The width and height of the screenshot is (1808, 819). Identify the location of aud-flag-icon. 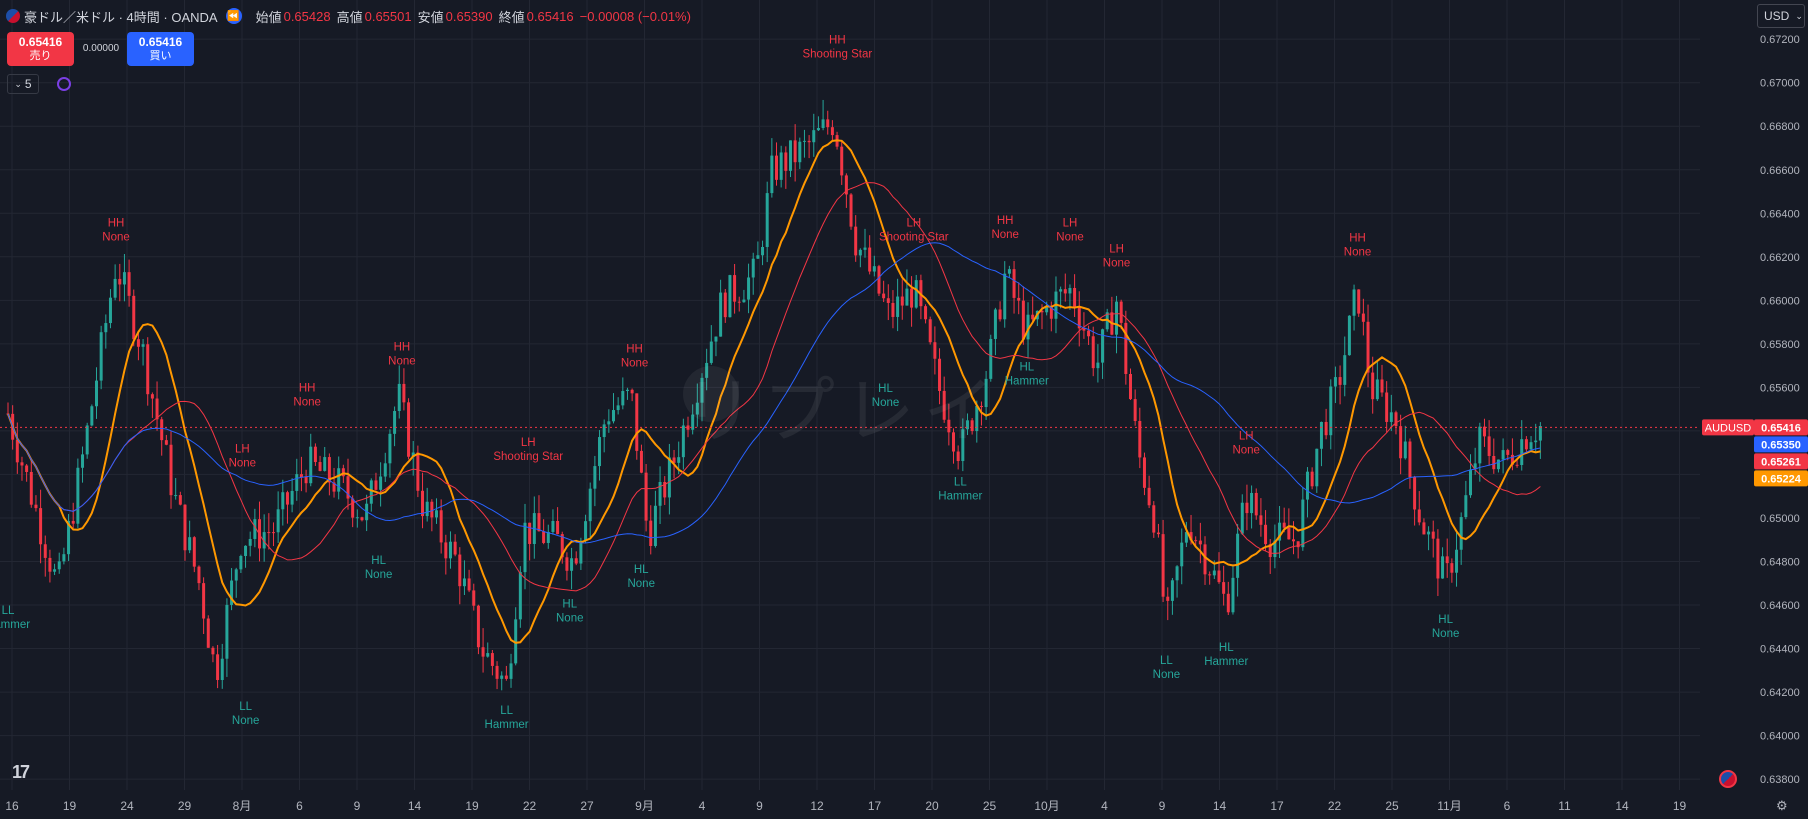
(1728, 779).